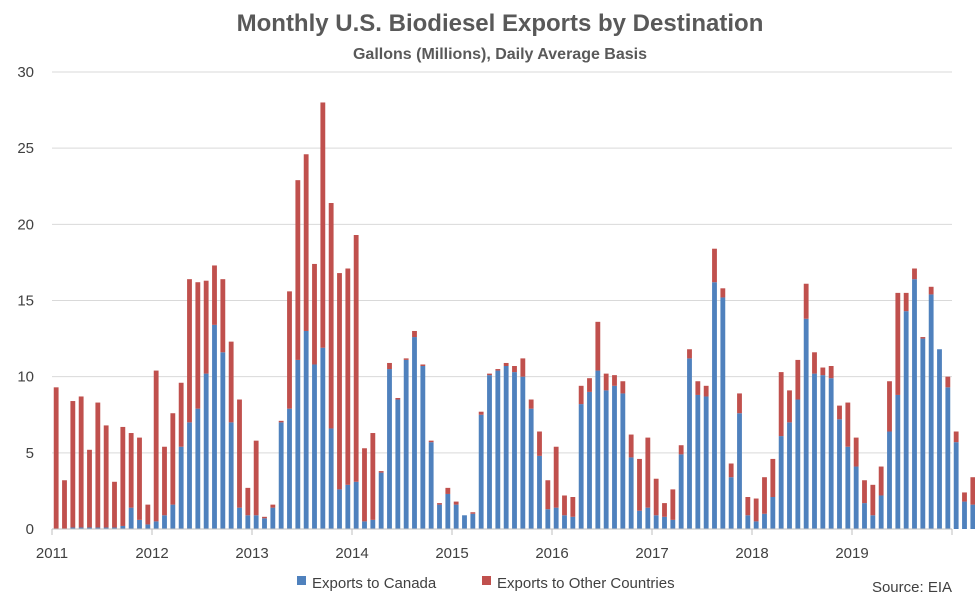 Image resolution: width=975 pixels, height=601 pixels. Describe the element at coordinates (912, 587) in the screenshot. I see `source-note: Source: EIA` at that location.